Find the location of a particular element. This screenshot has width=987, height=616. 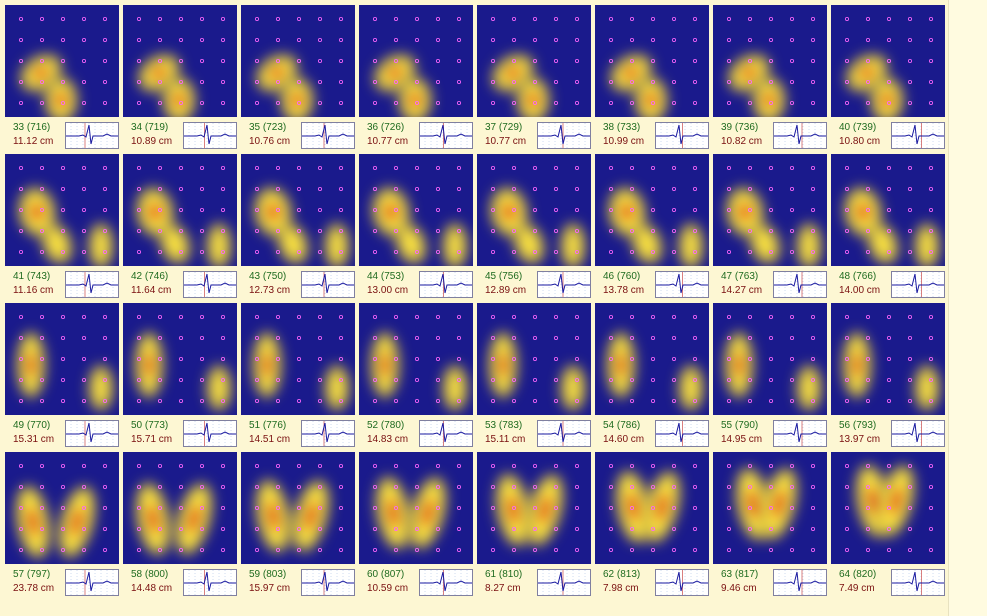

frame-label: 47 (763) is located at coordinates (740, 276).